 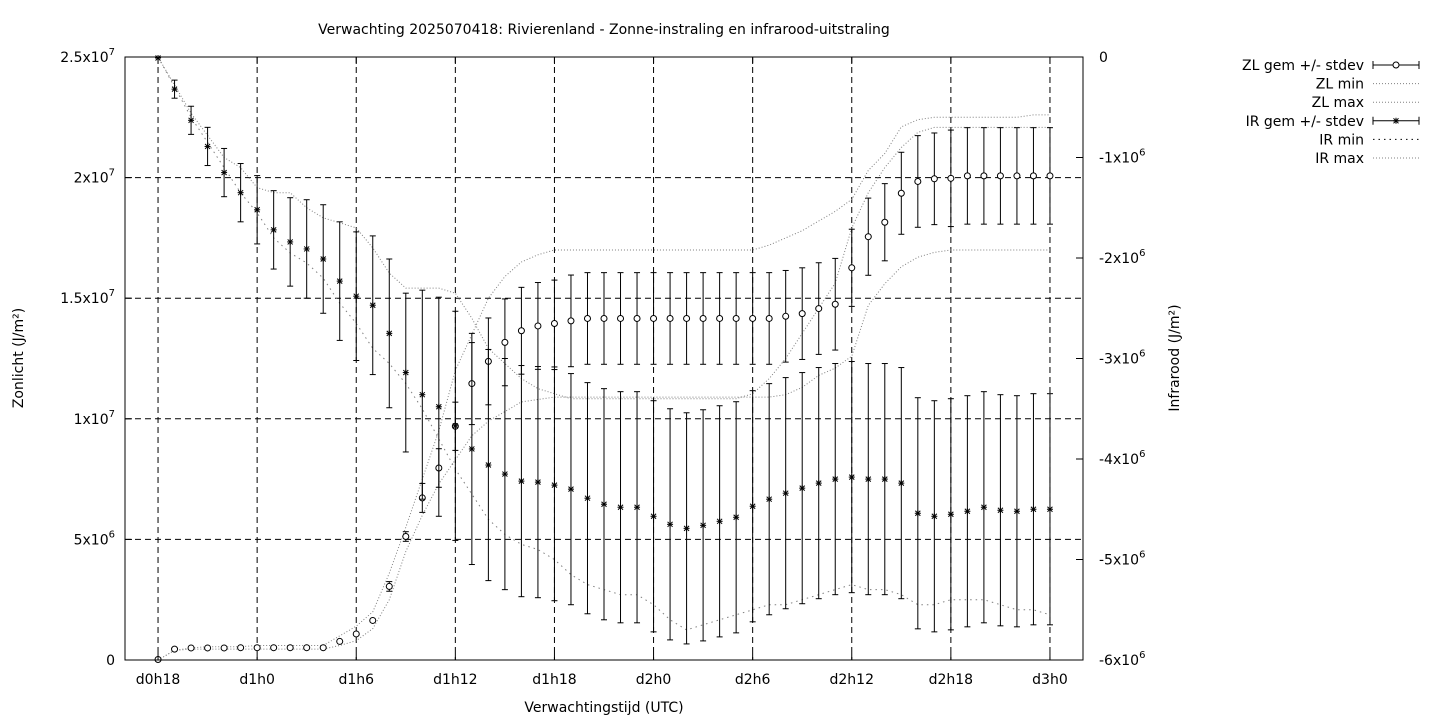 I want to click on y-tick-label: 2.5x107, so click(x=87, y=56).